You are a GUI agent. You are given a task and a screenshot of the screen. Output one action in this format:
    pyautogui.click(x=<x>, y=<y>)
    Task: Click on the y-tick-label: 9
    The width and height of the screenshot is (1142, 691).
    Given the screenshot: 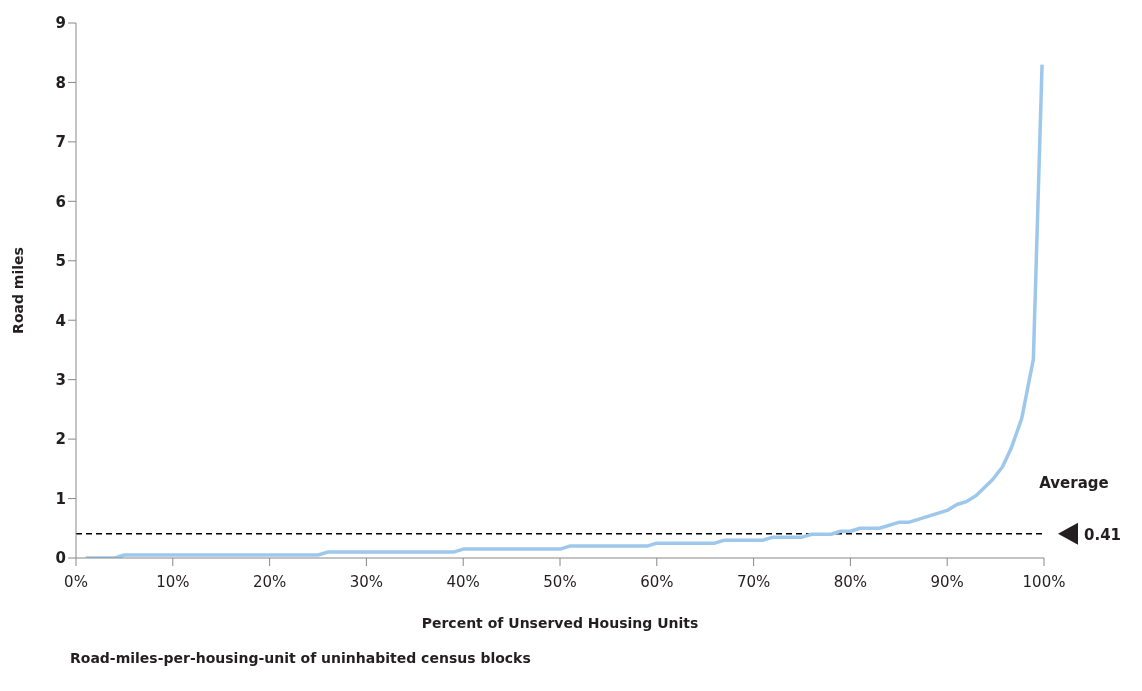 What is the action you would take?
    pyautogui.click(x=60, y=23)
    